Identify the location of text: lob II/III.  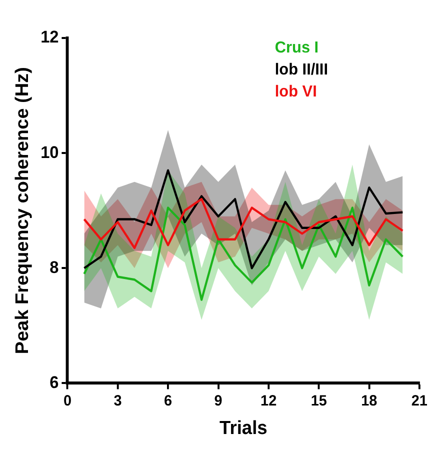
(301, 69).